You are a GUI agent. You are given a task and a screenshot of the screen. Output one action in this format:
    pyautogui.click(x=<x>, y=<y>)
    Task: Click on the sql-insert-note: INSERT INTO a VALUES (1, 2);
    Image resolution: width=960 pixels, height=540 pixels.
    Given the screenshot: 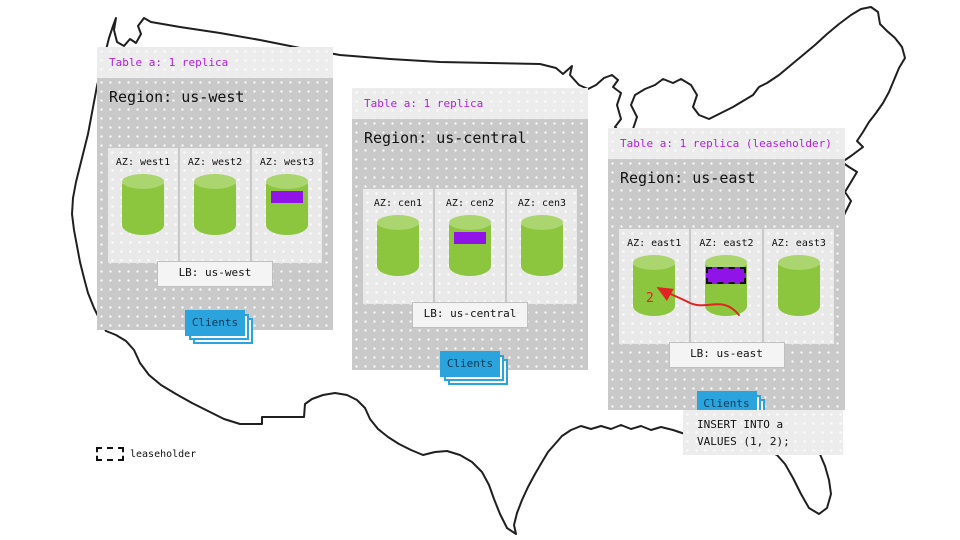 What is the action you would take?
    pyautogui.click(x=763, y=432)
    